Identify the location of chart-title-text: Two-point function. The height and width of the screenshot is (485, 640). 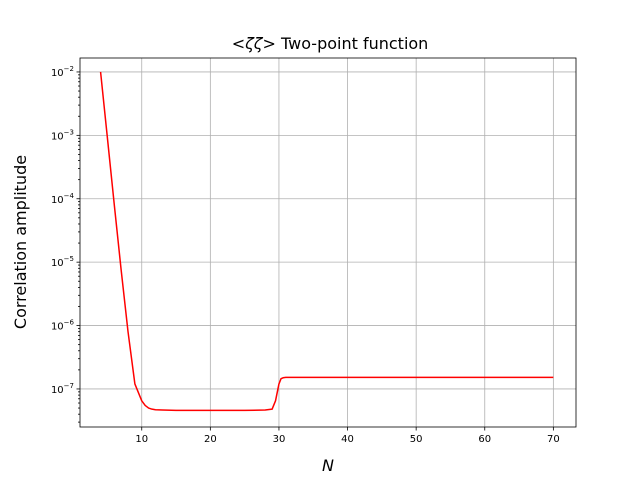
(352, 43).